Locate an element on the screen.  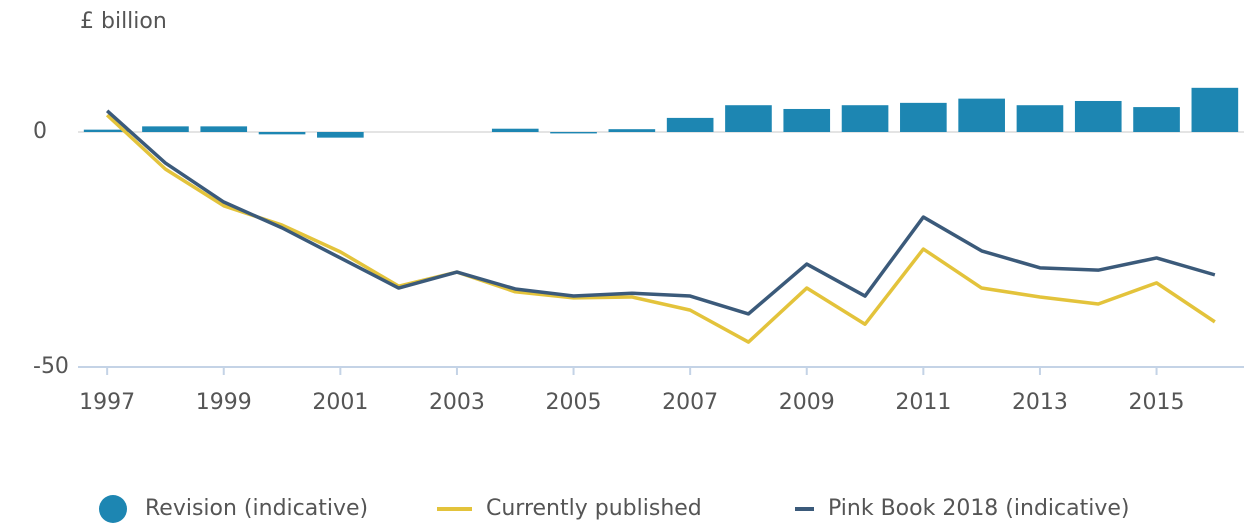
x-tick-label: 2011 is located at coordinates (923, 402).